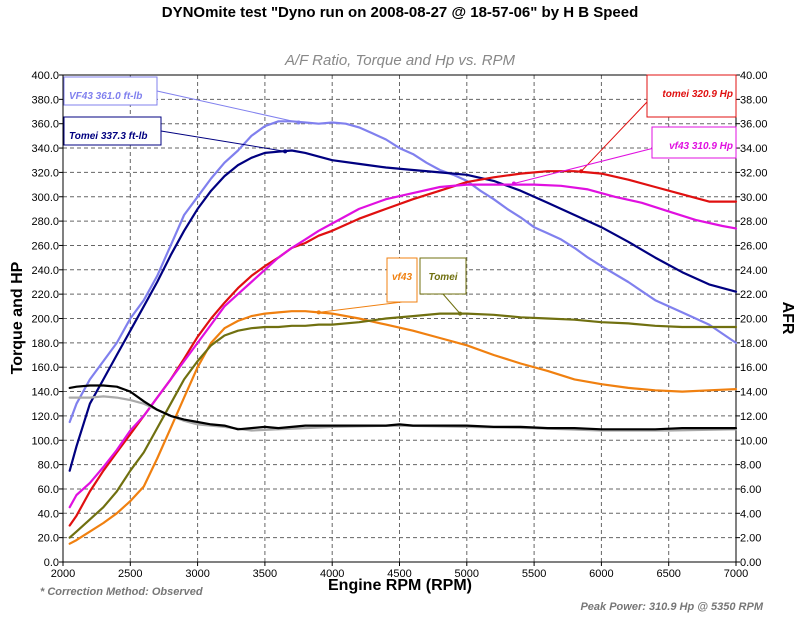 The image size is (801, 624). I want to click on right-tick-label: 10.00, so click(754, 441).